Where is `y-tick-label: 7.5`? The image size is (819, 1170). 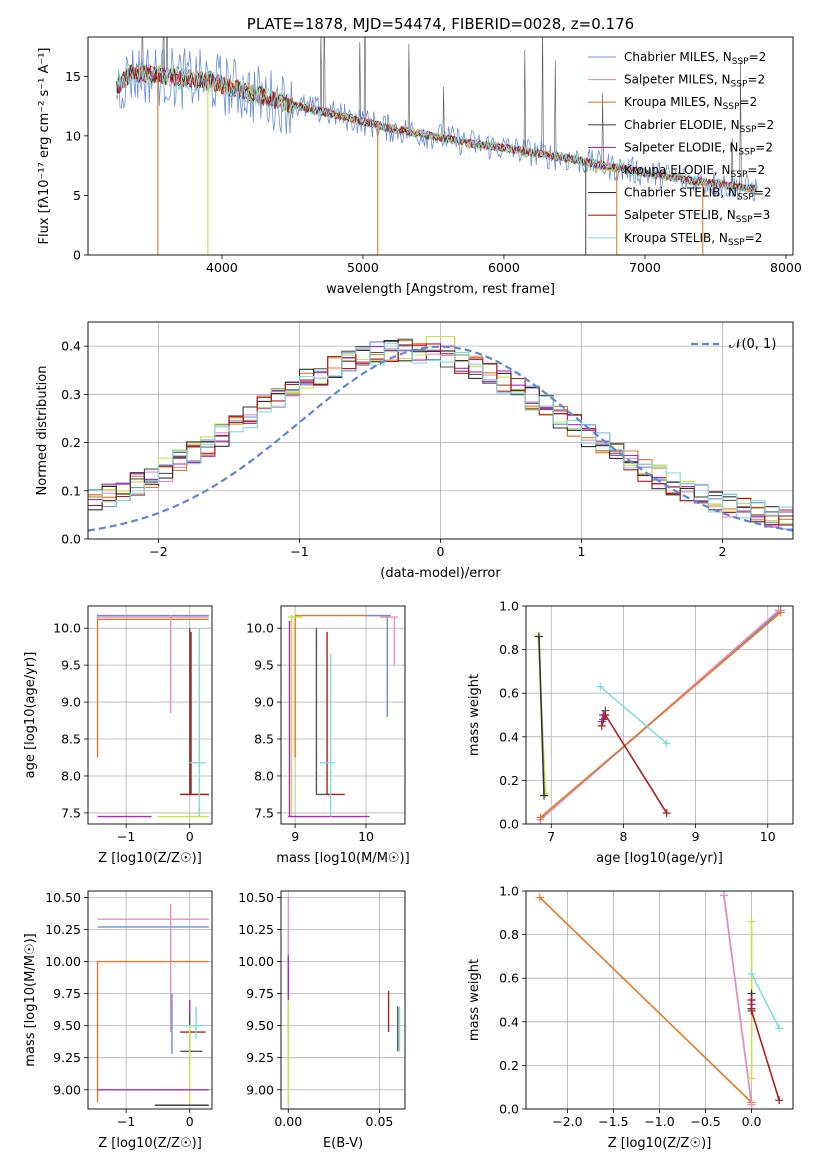 y-tick-label: 7.5 is located at coordinates (264, 812).